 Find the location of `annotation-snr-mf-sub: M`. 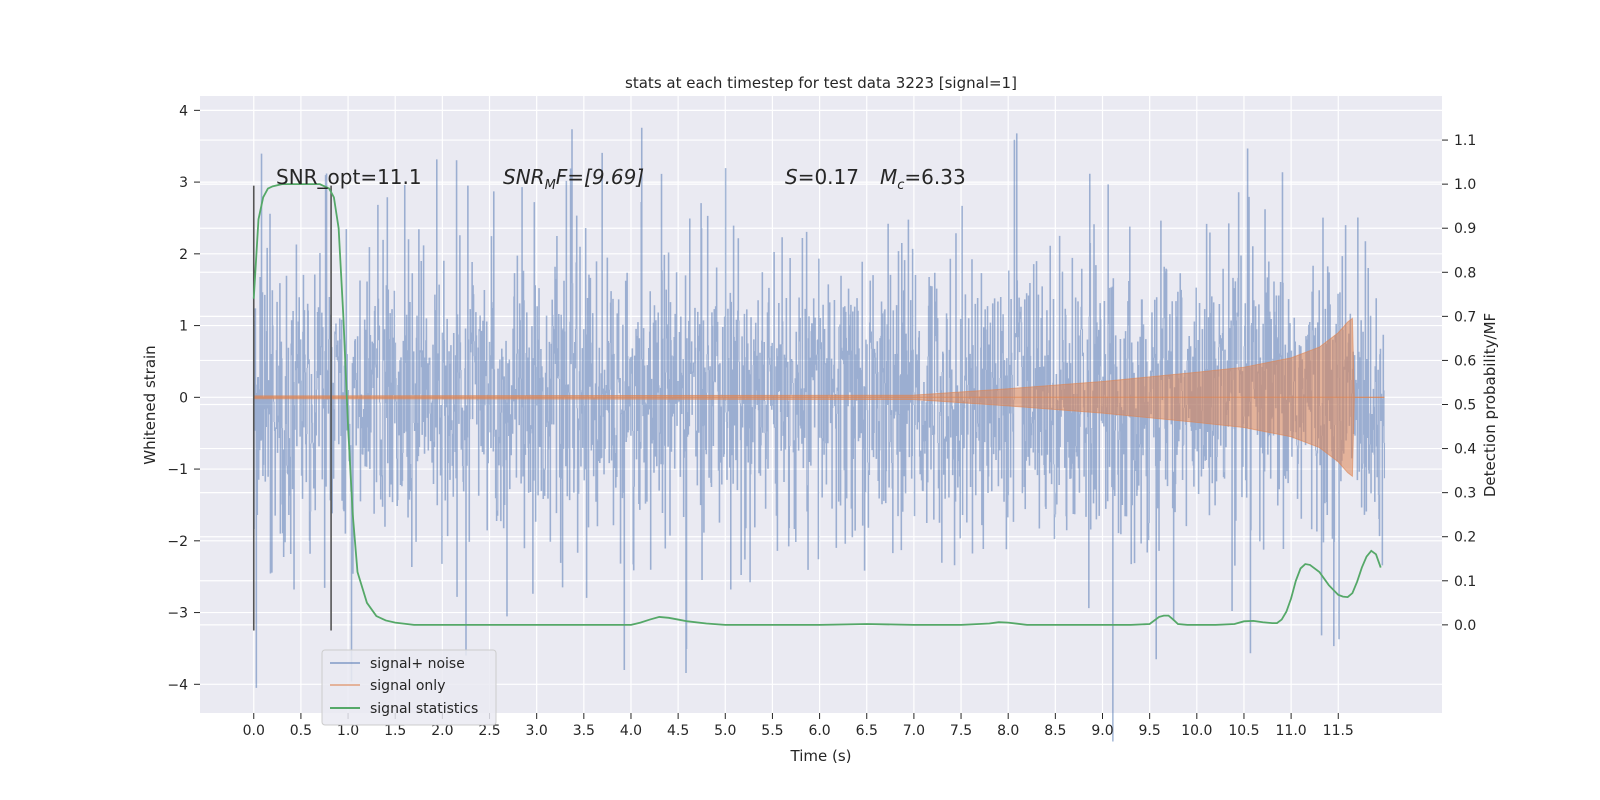

annotation-snr-mf-sub: M is located at coordinates (550, 185).